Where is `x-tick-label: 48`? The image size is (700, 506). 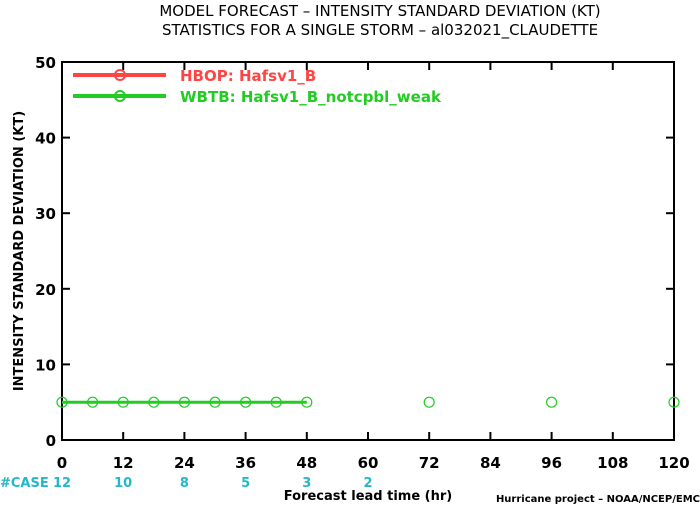 x-tick-label: 48 is located at coordinates (306, 463).